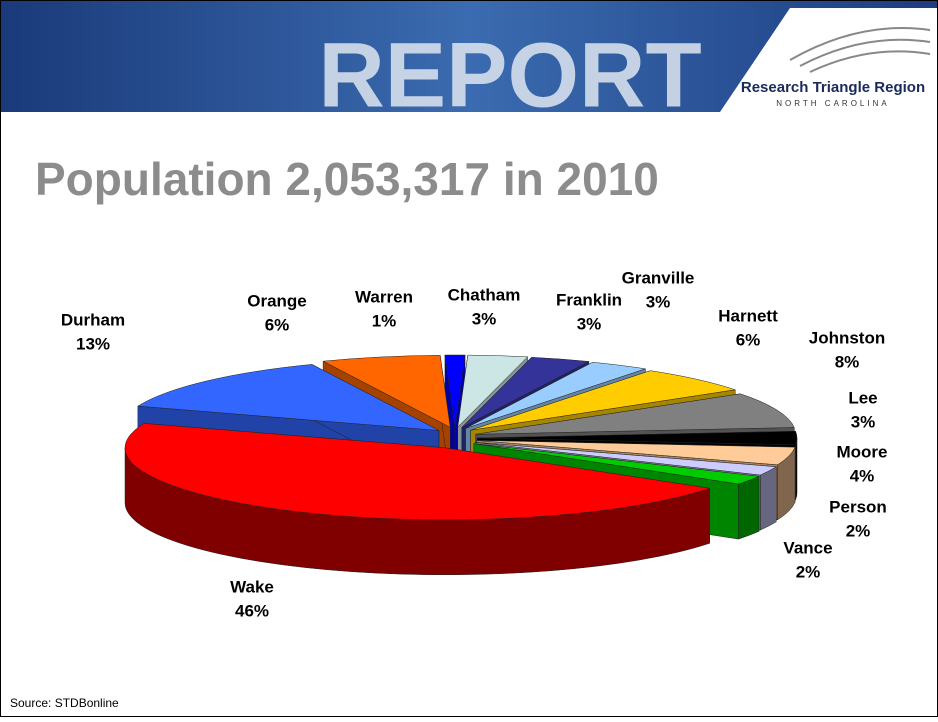 This screenshot has width=938, height=722. What do you see at coordinates (862, 397) in the screenshot?
I see `slice-label: Lee` at bounding box center [862, 397].